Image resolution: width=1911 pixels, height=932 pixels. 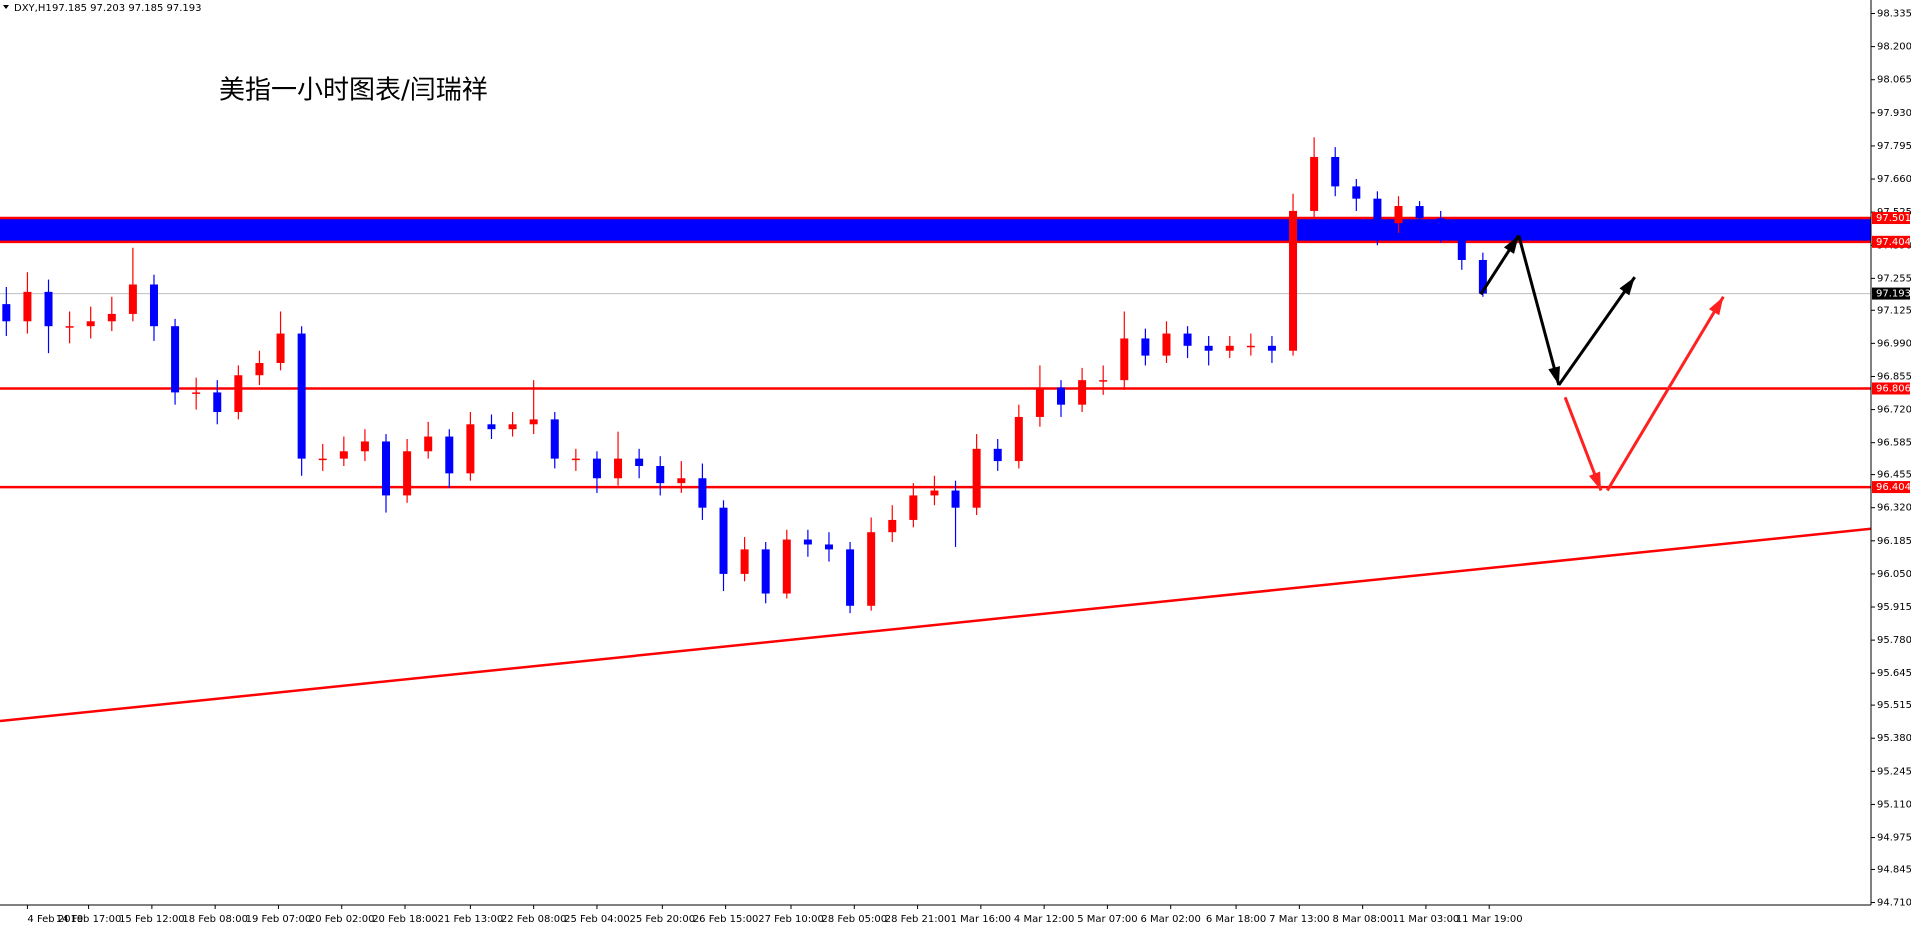 What do you see at coordinates (1894, 771) in the screenshot?
I see `y-tick-label: 95.245` at bounding box center [1894, 771].